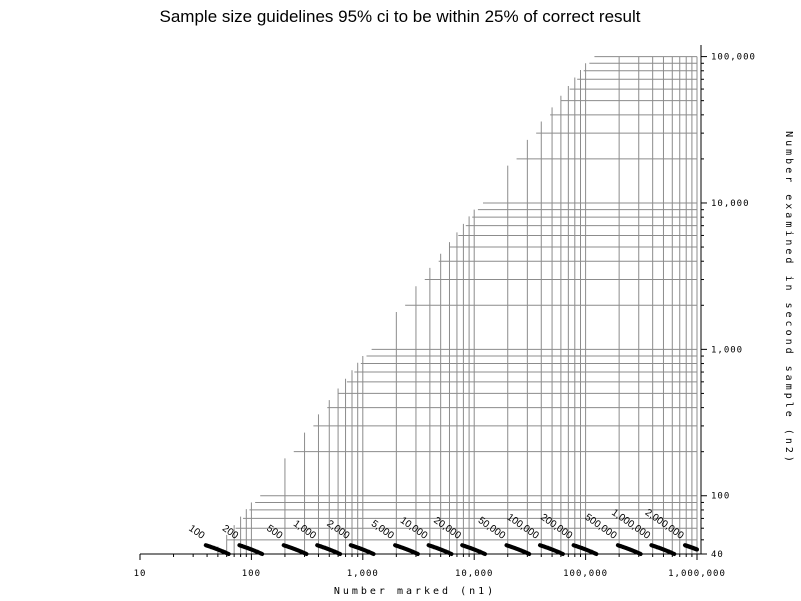 The width and height of the screenshot is (801, 601). What do you see at coordinates (730, 204) in the screenshot?
I see `y-tick-label: 10,000` at bounding box center [730, 204].